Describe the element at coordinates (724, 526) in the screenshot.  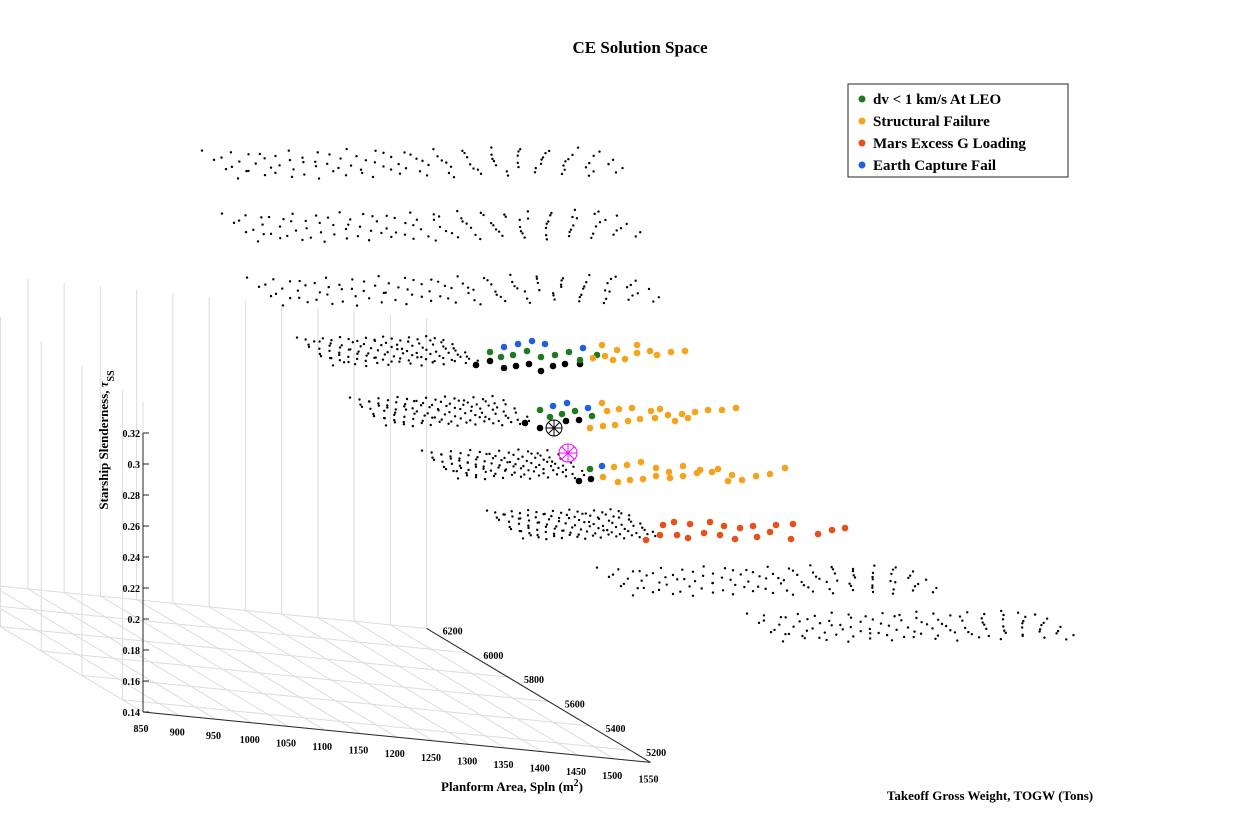
I see `data-point-mars` at that location.